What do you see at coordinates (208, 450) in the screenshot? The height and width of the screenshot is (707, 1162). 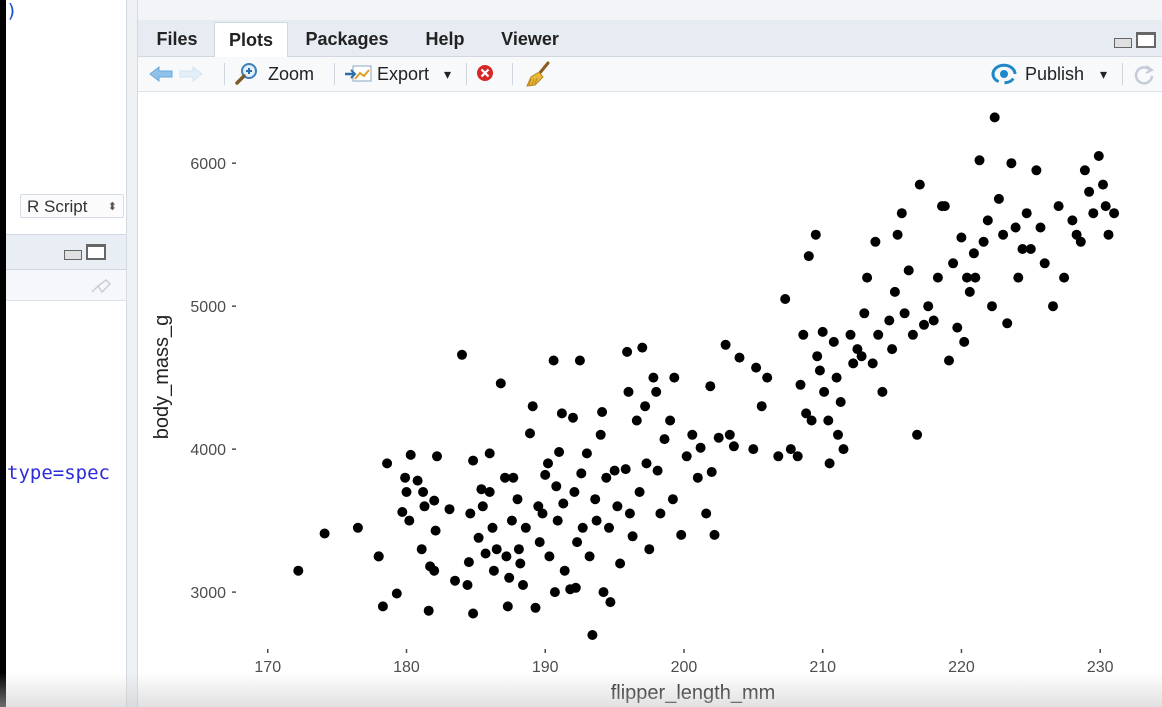 I see `y-tick-label: 4000` at bounding box center [208, 450].